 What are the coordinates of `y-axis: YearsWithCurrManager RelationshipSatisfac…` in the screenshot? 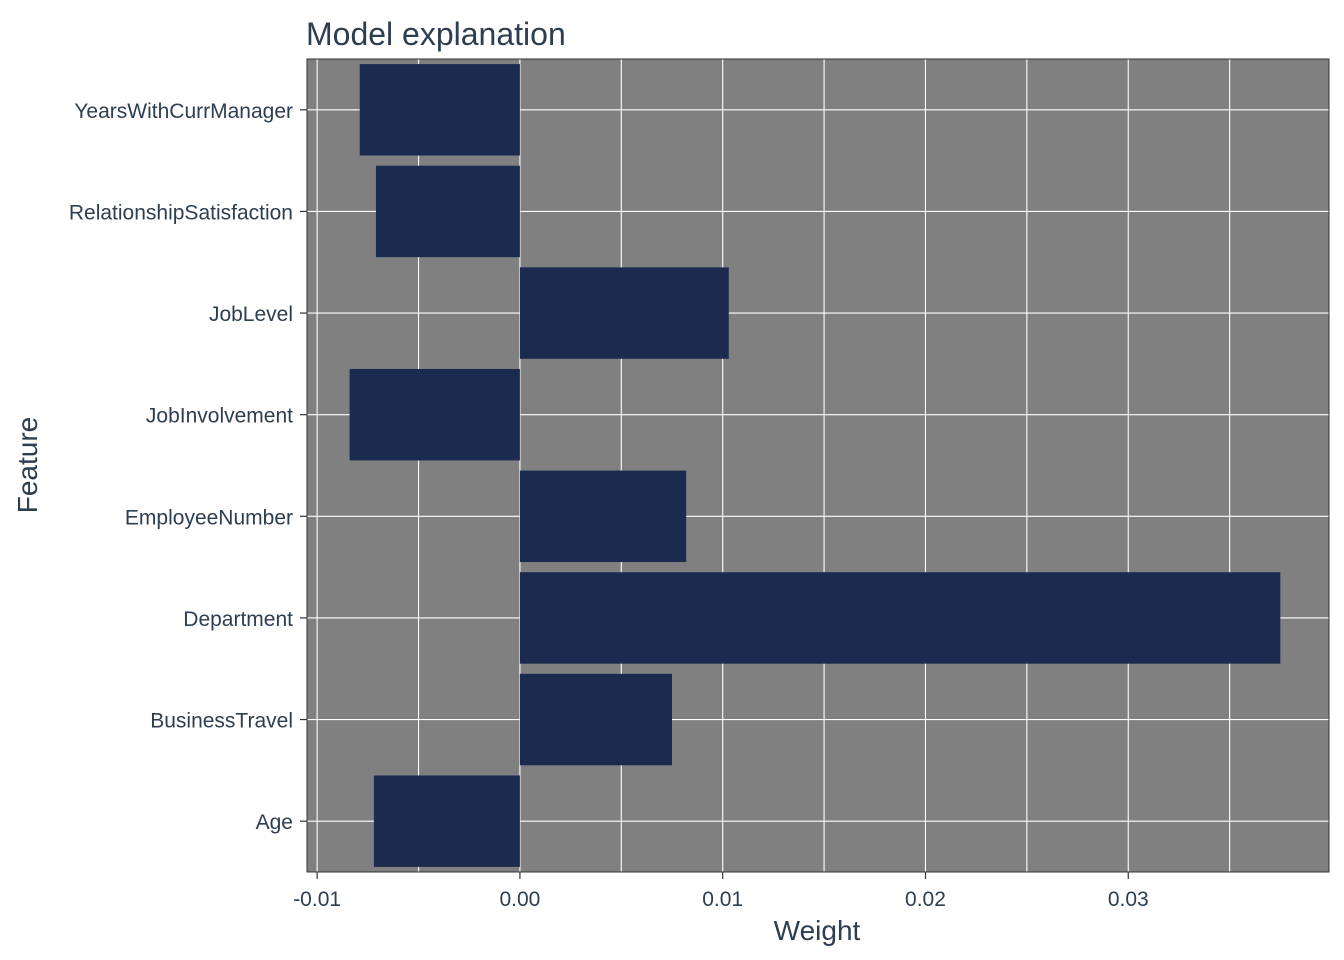 It's located at (188, 467).